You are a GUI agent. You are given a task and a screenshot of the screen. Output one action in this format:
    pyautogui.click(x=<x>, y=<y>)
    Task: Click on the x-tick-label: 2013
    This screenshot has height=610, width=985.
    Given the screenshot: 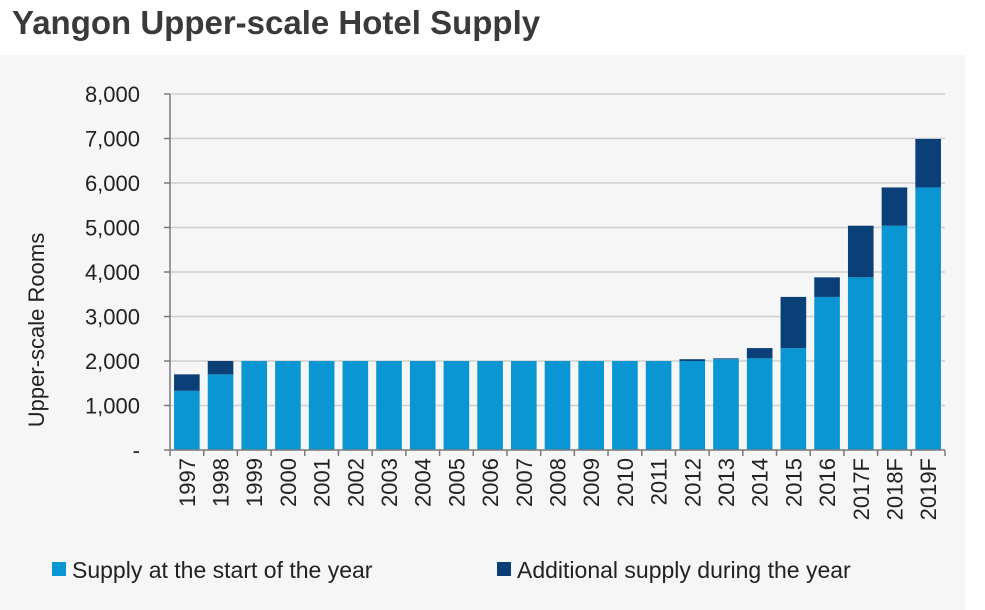 What is the action you would take?
    pyautogui.click(x=726, y=482)
    